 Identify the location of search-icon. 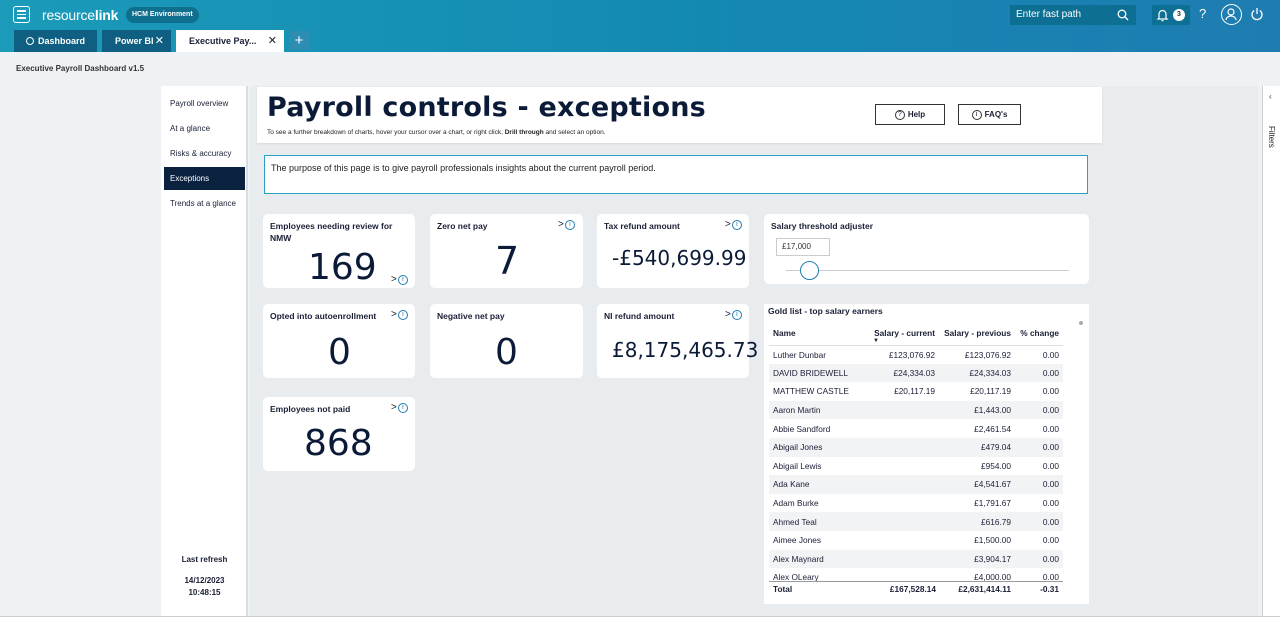
(1123, 15).